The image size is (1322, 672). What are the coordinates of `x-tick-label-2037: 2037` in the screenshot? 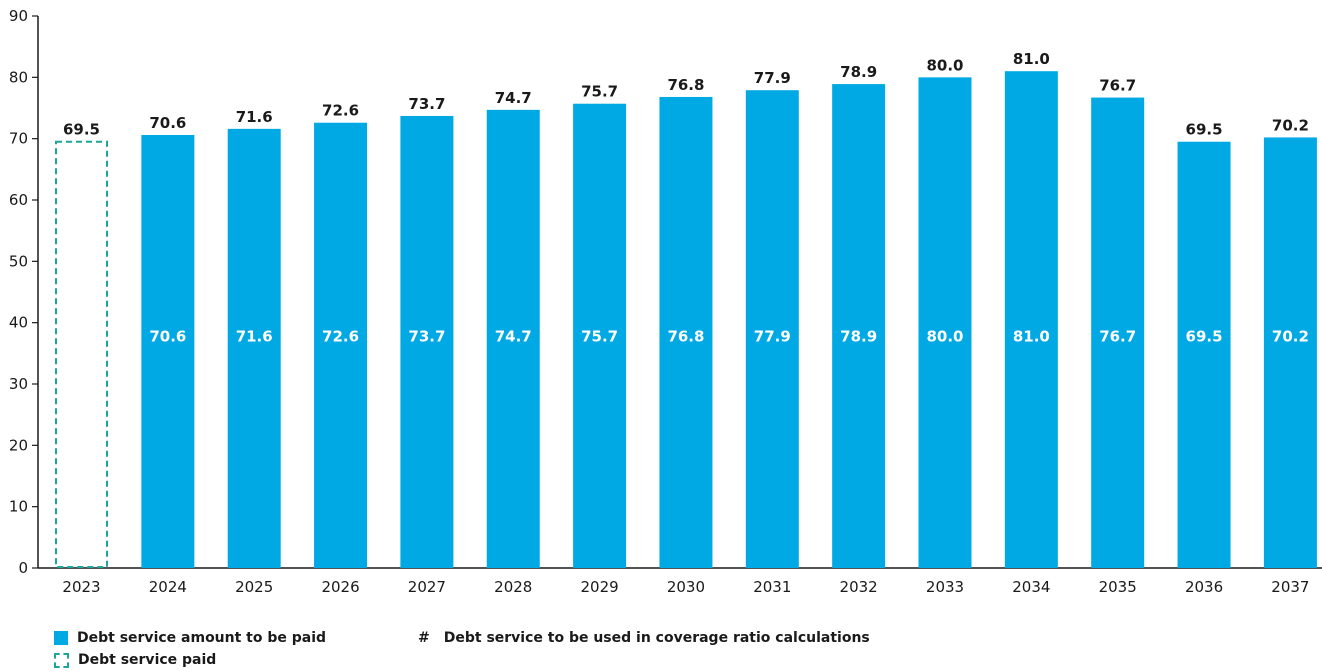 It's located at (1290, 587).